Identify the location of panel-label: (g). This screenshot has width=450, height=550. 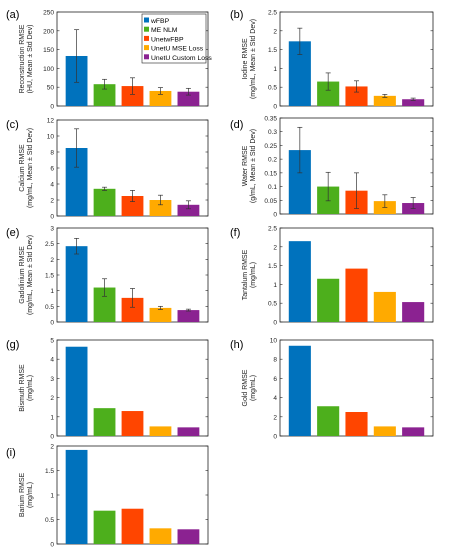
(12, 345).